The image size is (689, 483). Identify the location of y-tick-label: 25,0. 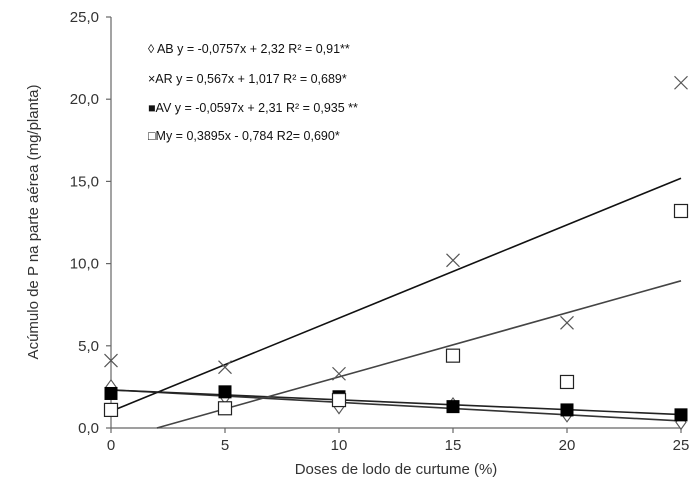
(84, 17).